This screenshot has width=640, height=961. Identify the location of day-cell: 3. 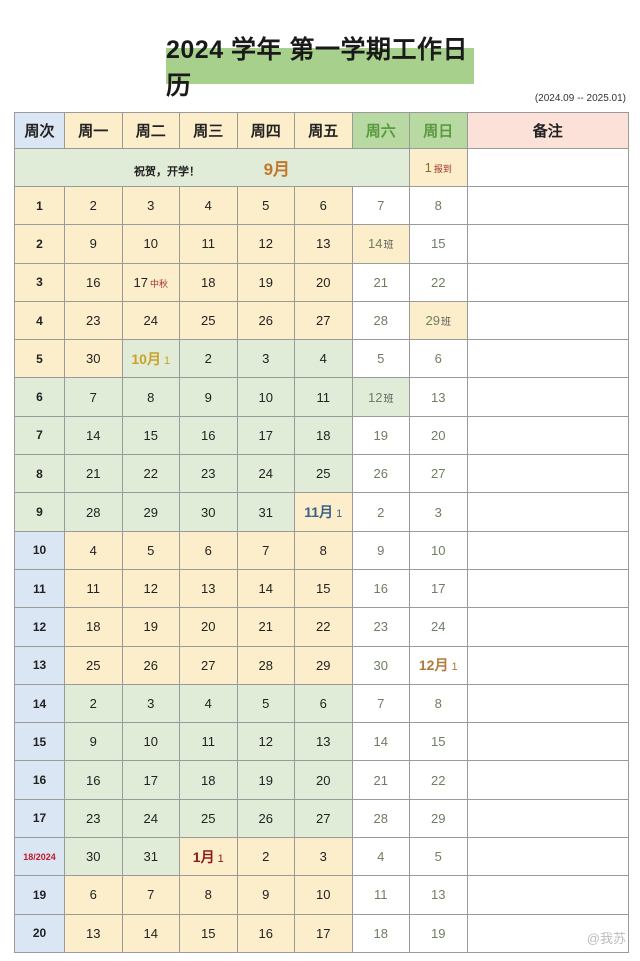
(150, 703).